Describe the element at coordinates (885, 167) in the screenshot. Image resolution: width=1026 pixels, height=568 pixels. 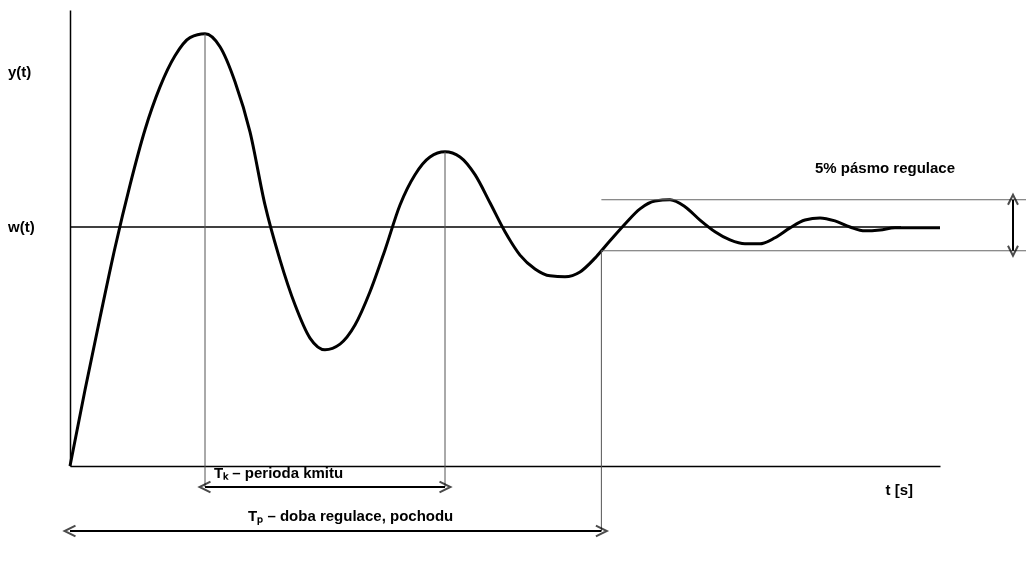
I see `ref-line-label: 5% pásmo regulace` at that location.